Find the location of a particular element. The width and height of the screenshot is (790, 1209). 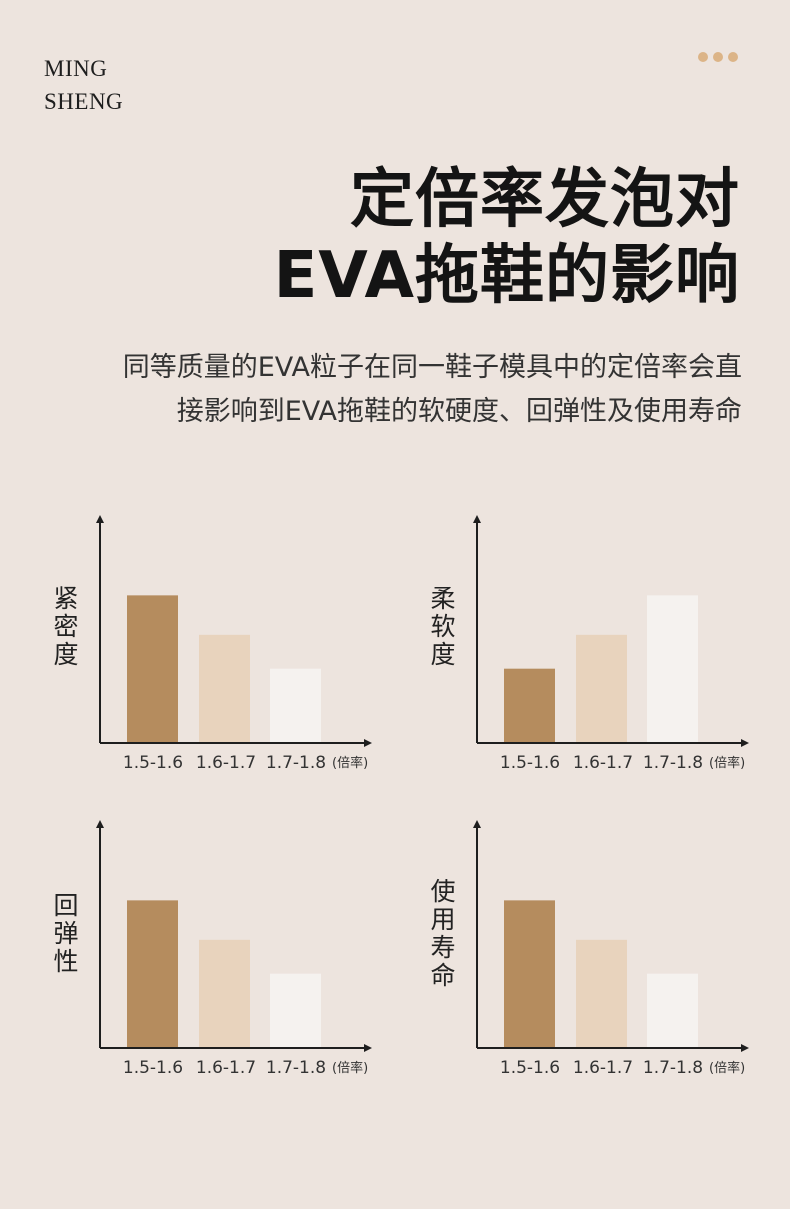

subtitle-line-1: 同等质量的EVA粒子在同一鞋子模具中的定倍率会直 is located at coordinates (432, 367).